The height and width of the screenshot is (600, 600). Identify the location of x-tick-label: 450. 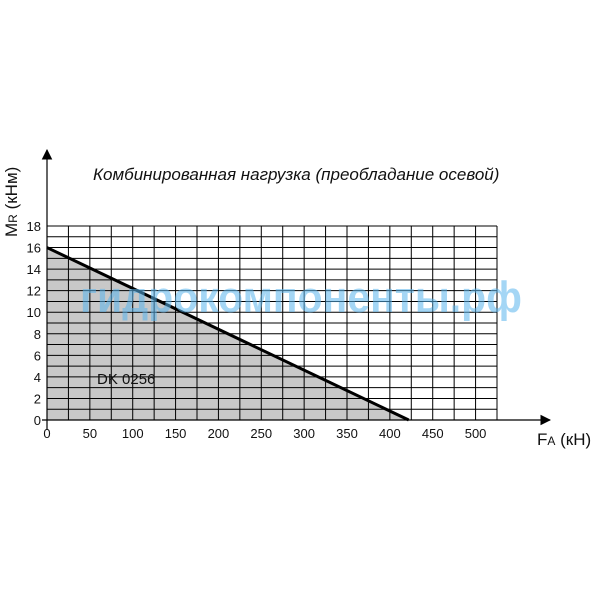
(433, 433).